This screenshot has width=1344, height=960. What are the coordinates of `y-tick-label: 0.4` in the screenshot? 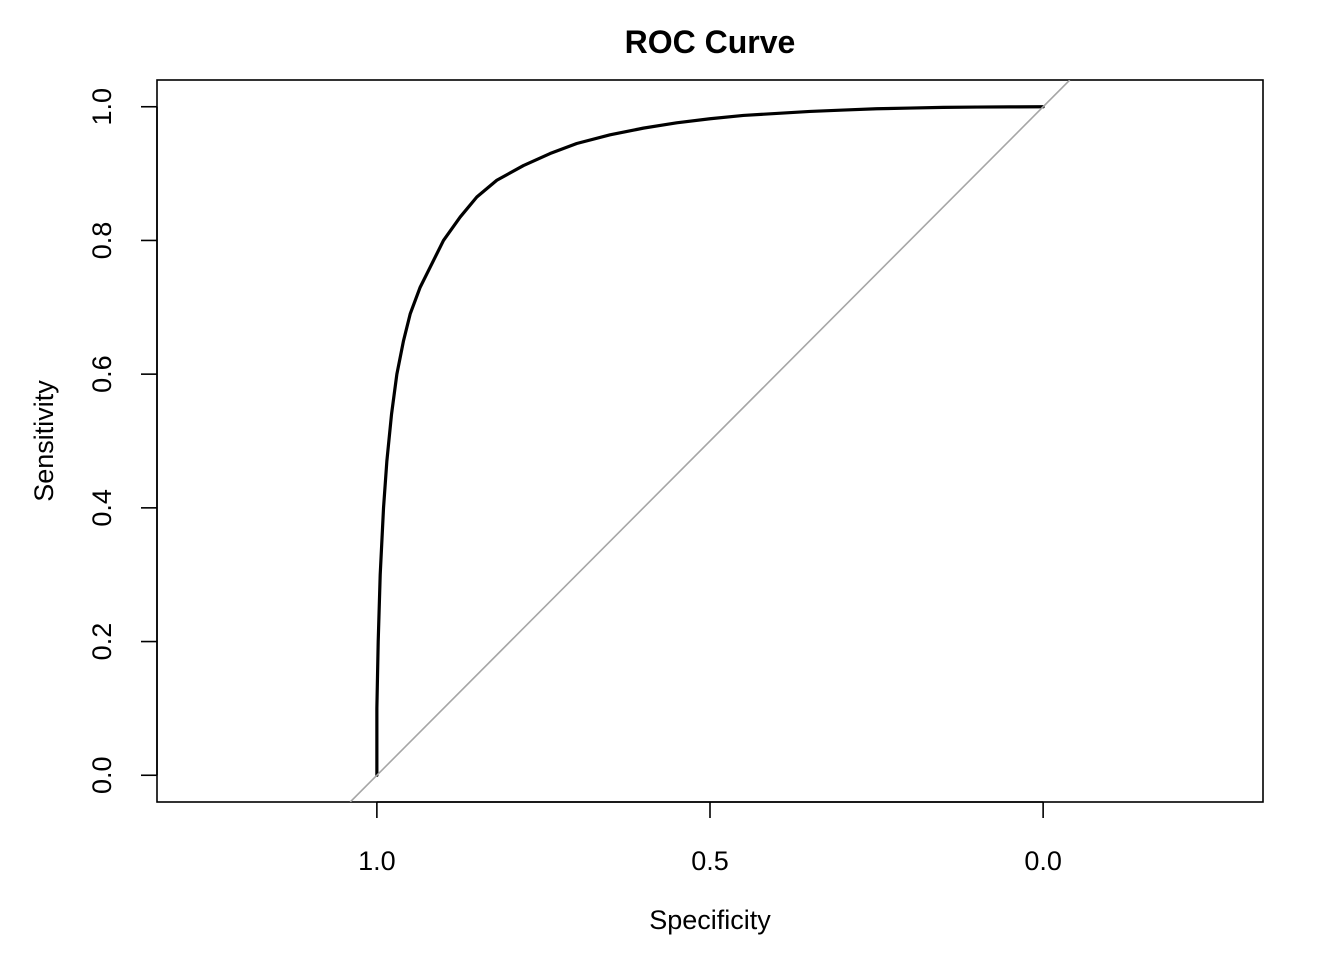 It's located at (102, 508).